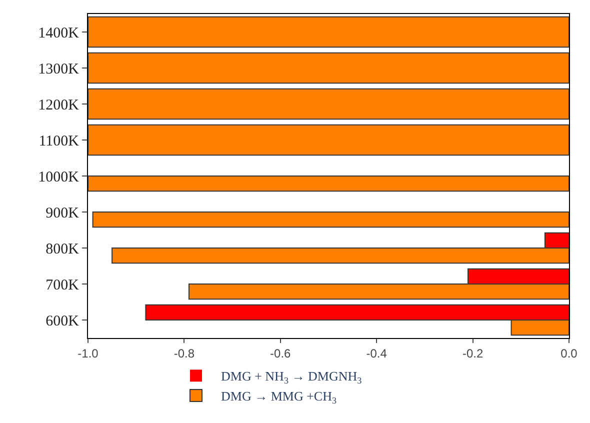 This screenshot has height=423, width=590. Describe the element at coordinates (63, 249) in the screenshot. I see `y-tick-label: 800K` at that location.